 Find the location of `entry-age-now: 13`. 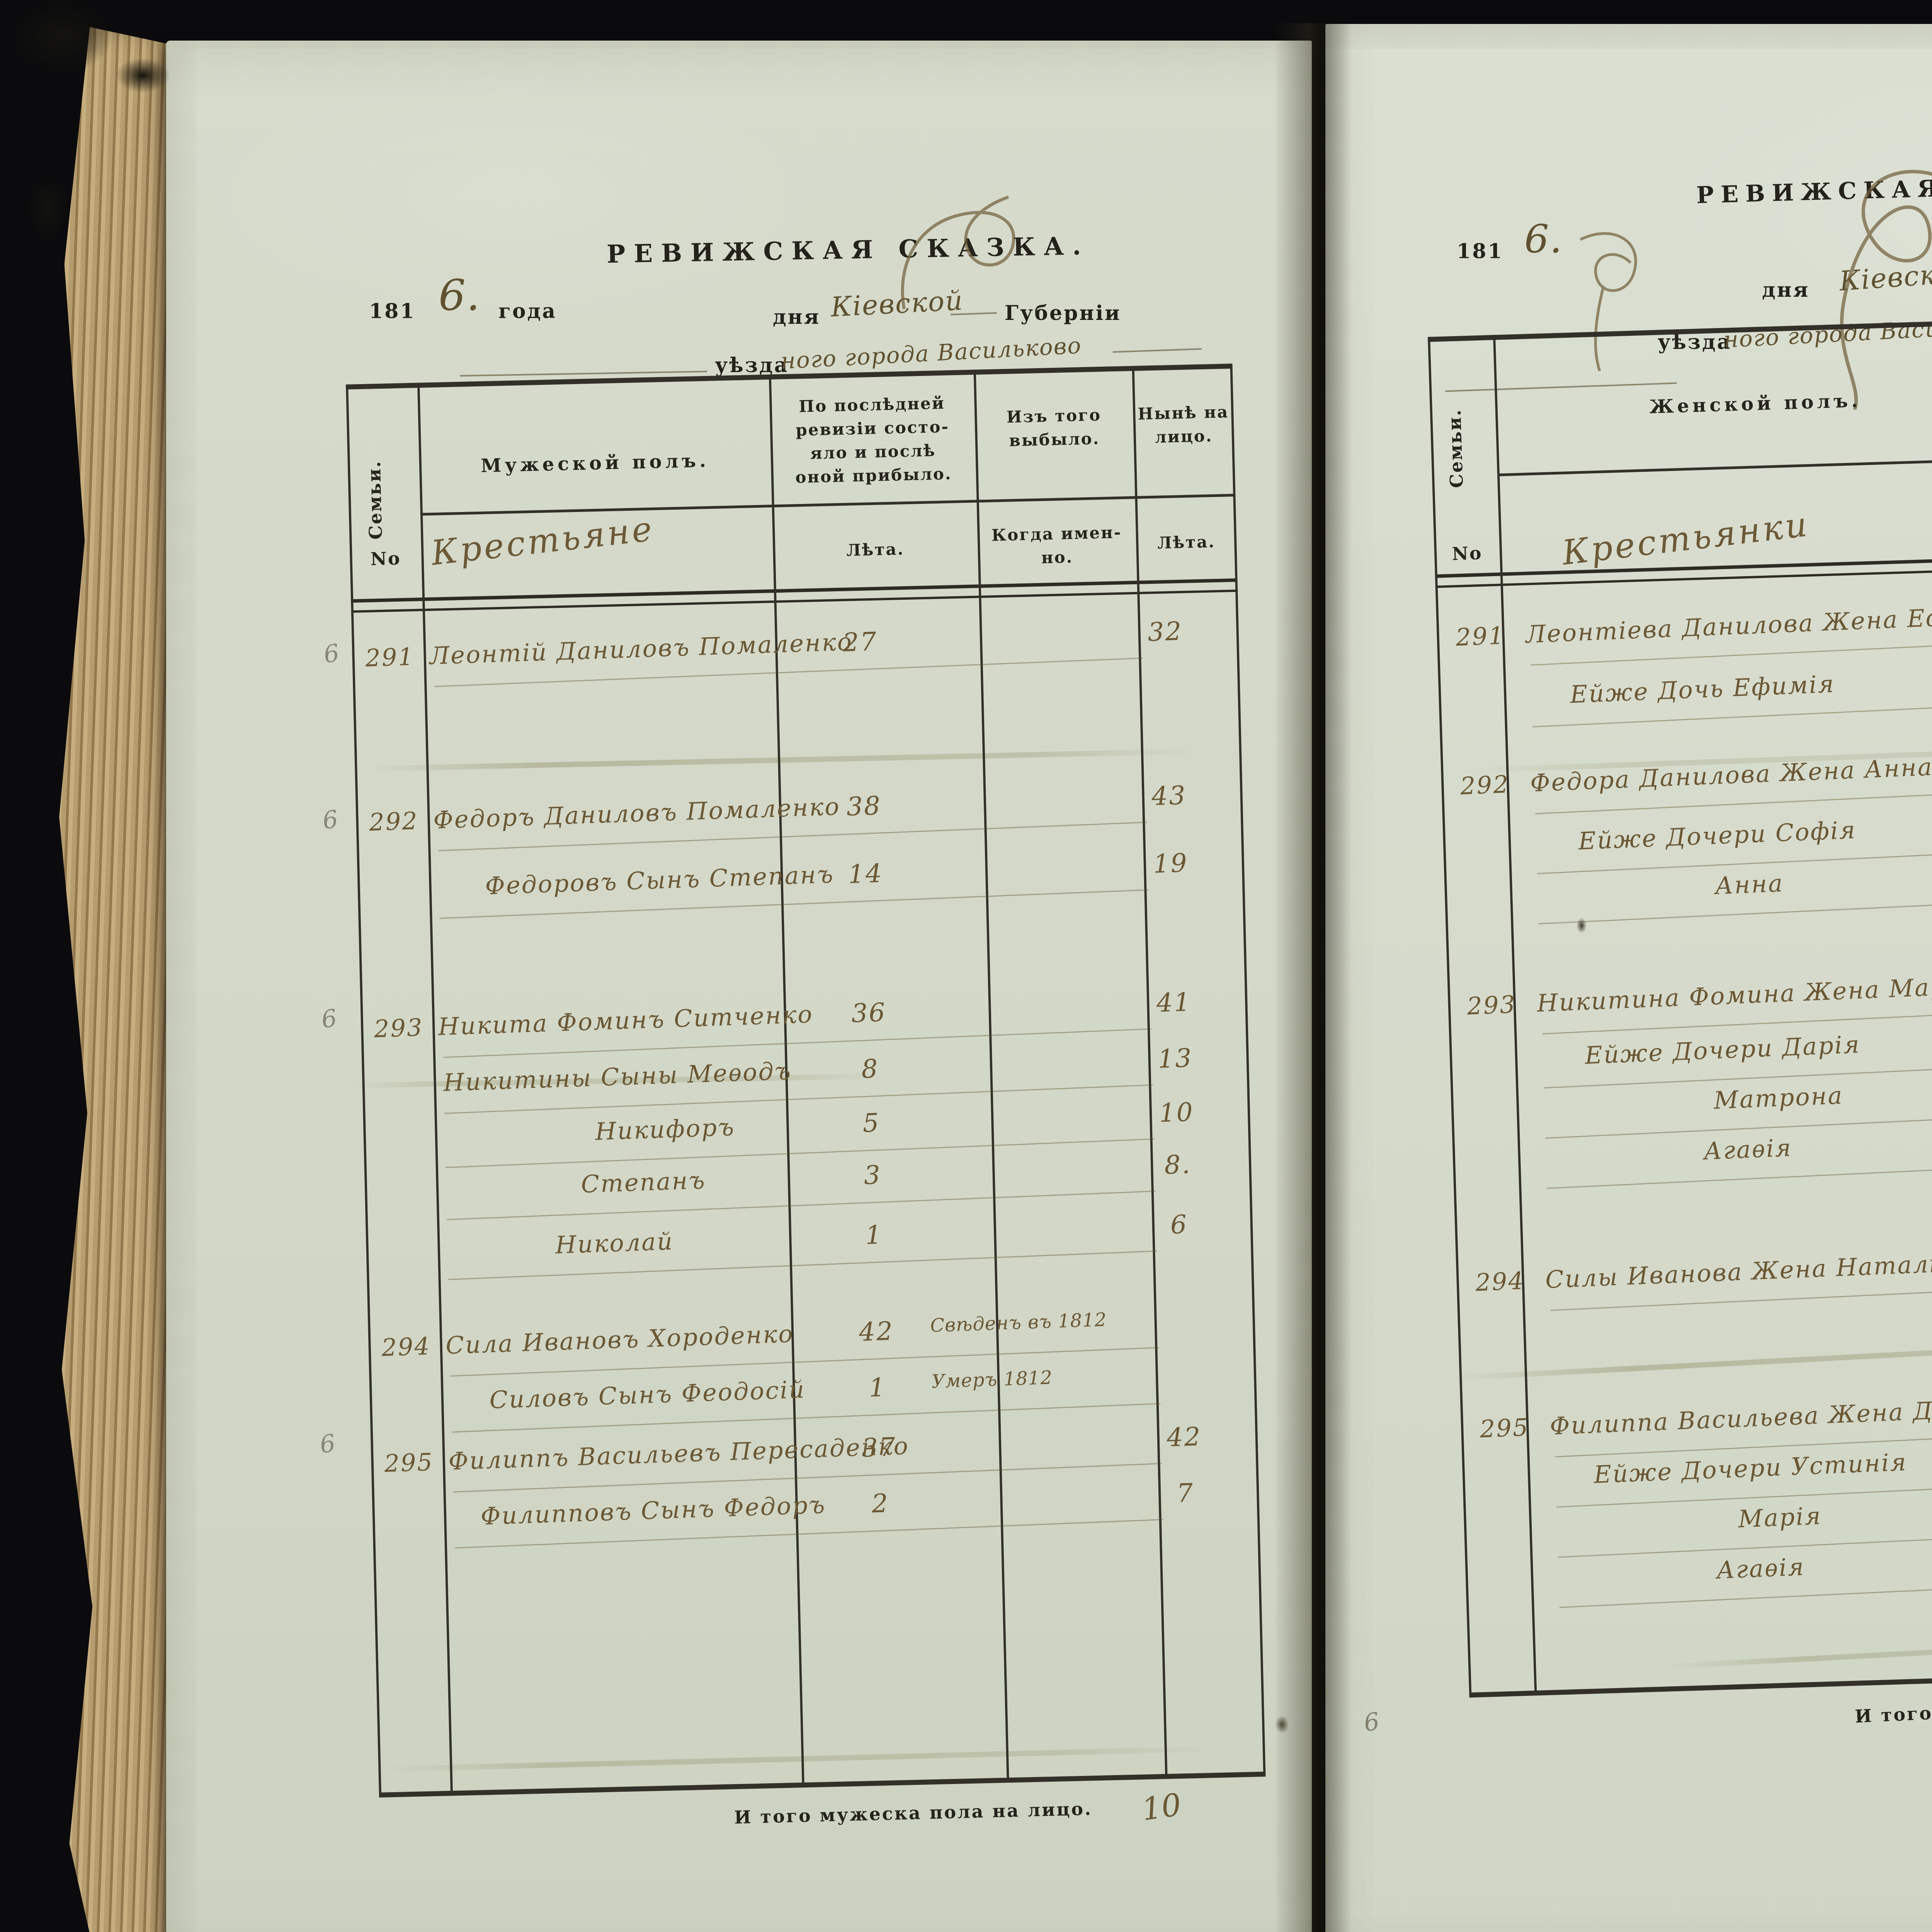

entry-age-now: 13 is located at coordinates (1175, 1058).